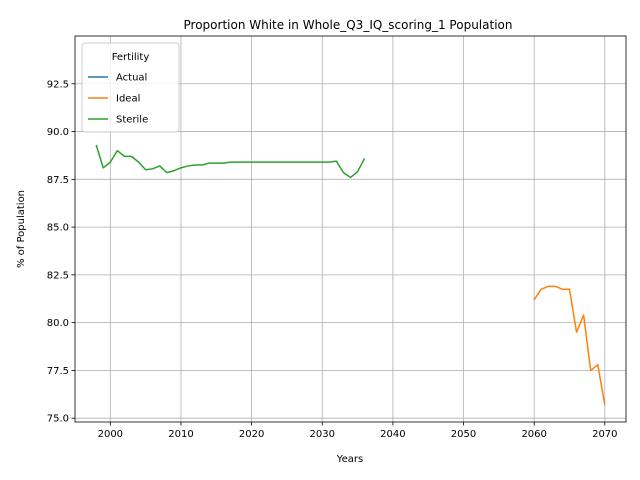 The height and width of the screenshot is (480, 640). I want to click on x-tick-label: 2070, so click(604, 434).